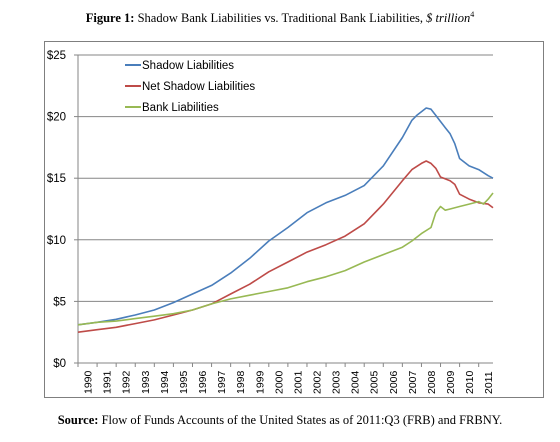 This screenshot has width=560, height=442. What do you see at coordinates (56, 118) in the screenshot?
I see `y-tick-label: $20` at bounding box center [56, 118].